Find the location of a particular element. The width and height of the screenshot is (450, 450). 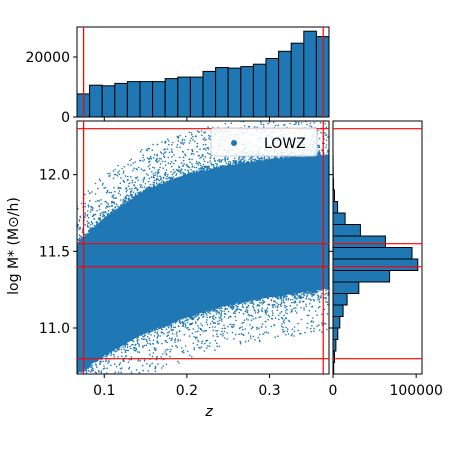

right-hist-bar is located at coordinates (346, 230).